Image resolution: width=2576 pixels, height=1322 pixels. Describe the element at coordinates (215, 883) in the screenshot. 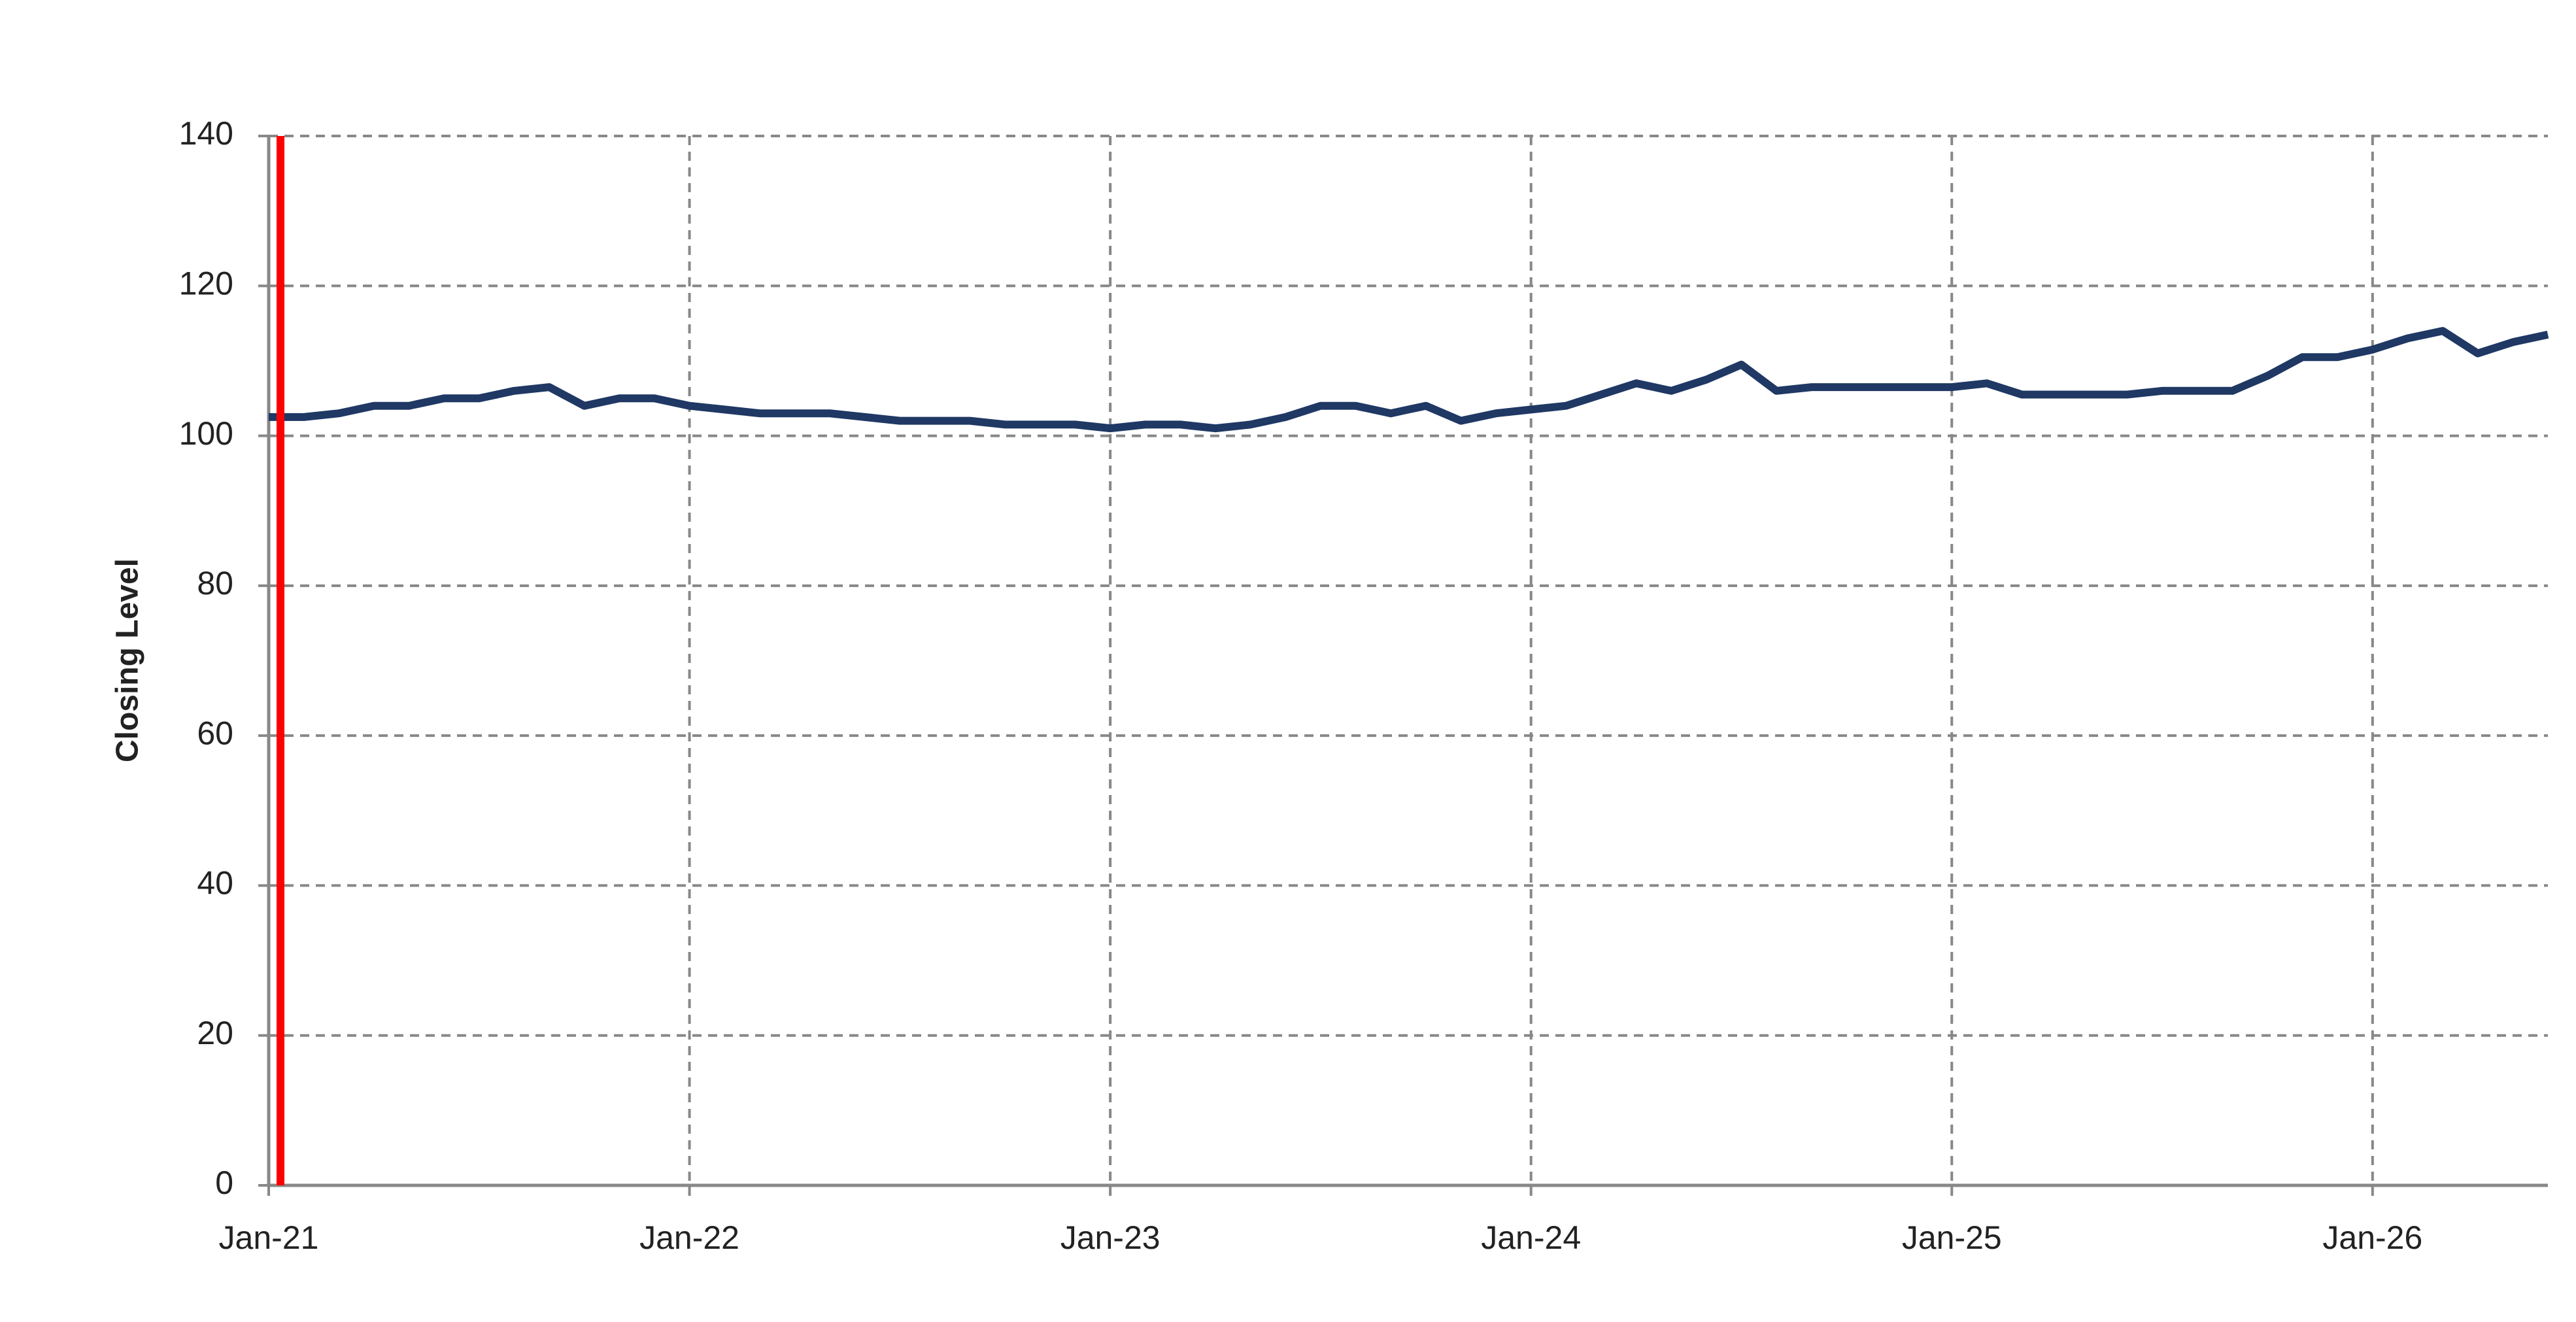

I see `y-tick-label: 40` at that location.